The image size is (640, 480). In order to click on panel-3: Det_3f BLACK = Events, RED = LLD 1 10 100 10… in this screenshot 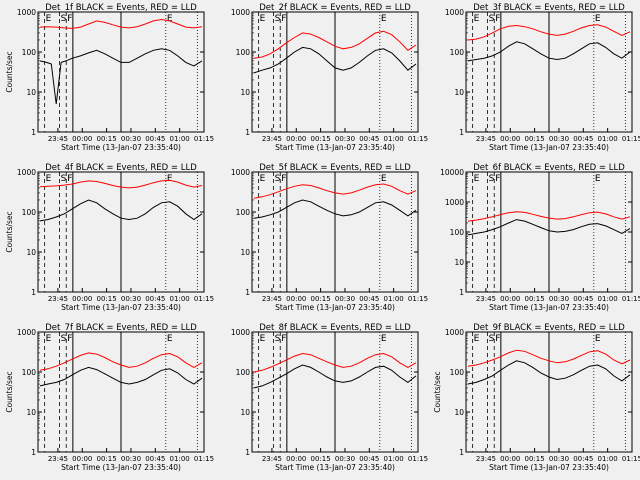, I will do `click(542, 77)`.